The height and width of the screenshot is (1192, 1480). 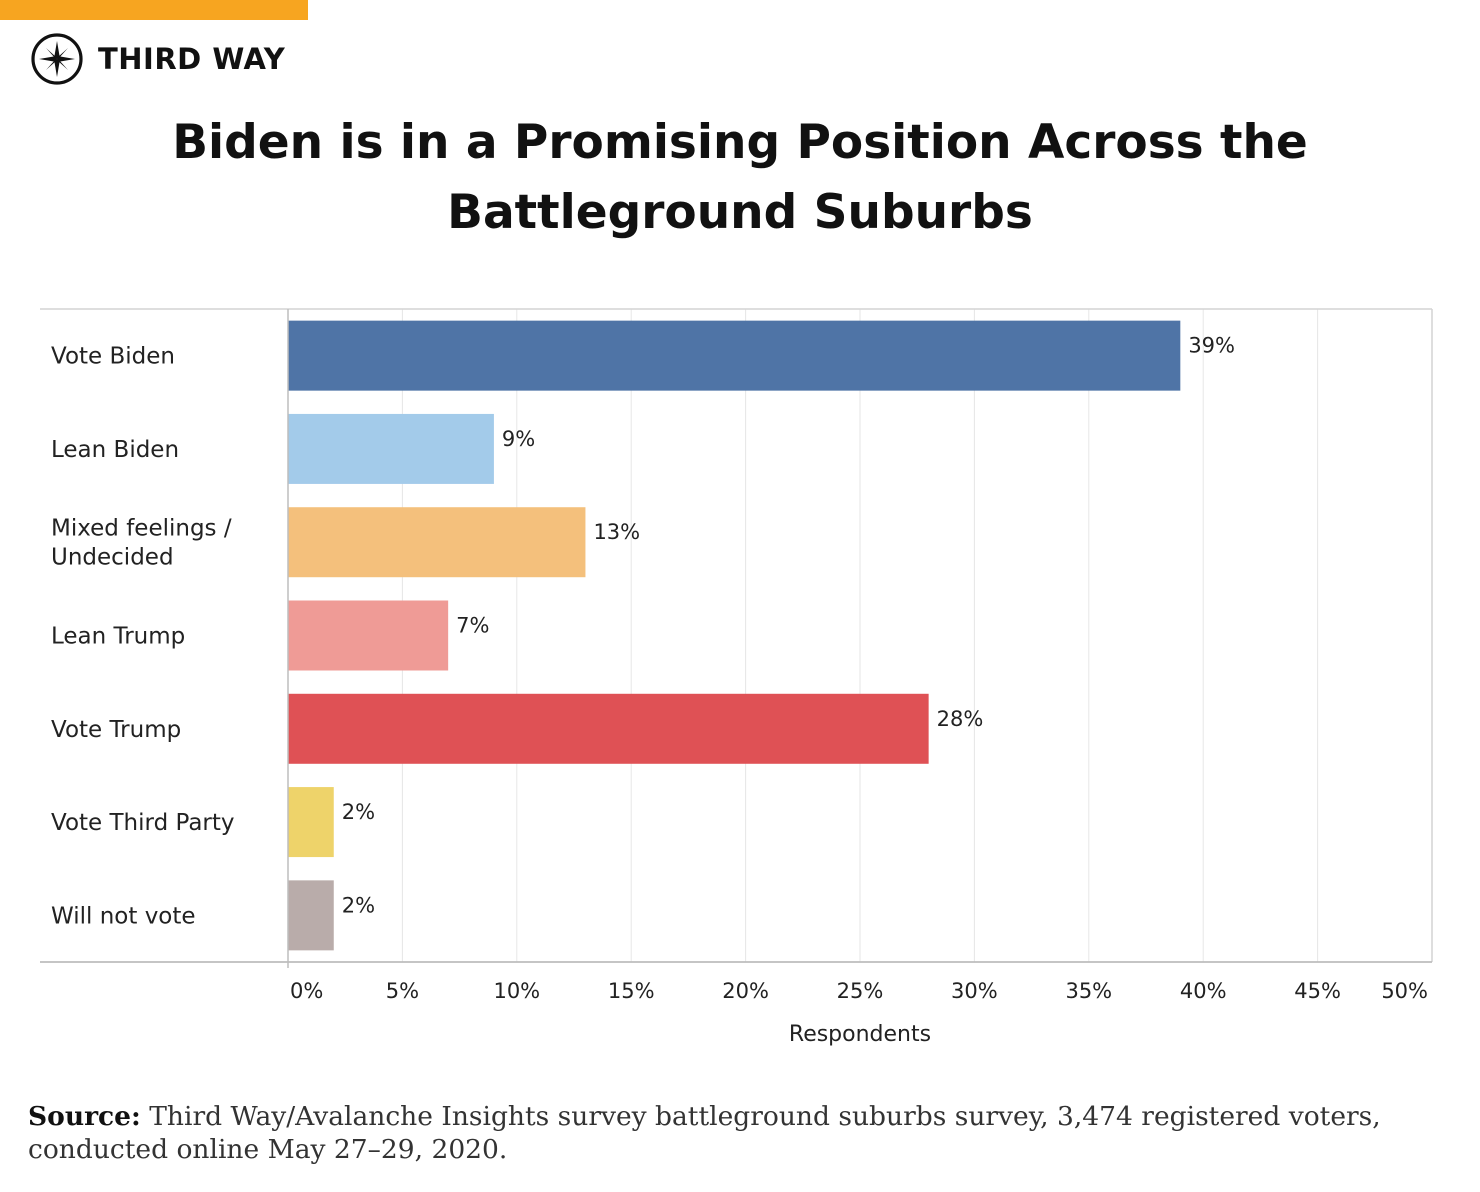 What do you see at coordinates (118, 637) in the screenshot?
I see `category-label: Lean Trump` at bounding box center [118, 637].